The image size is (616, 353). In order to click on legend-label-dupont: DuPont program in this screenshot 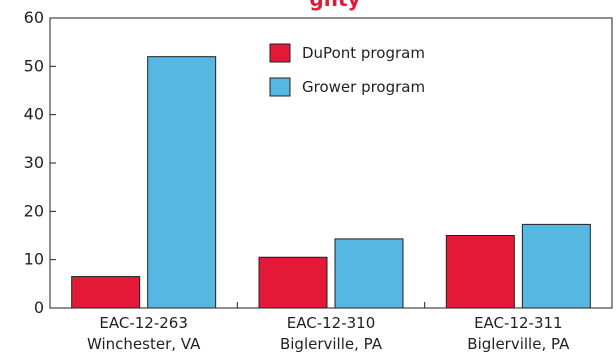, I will do `click(363, 53)`.